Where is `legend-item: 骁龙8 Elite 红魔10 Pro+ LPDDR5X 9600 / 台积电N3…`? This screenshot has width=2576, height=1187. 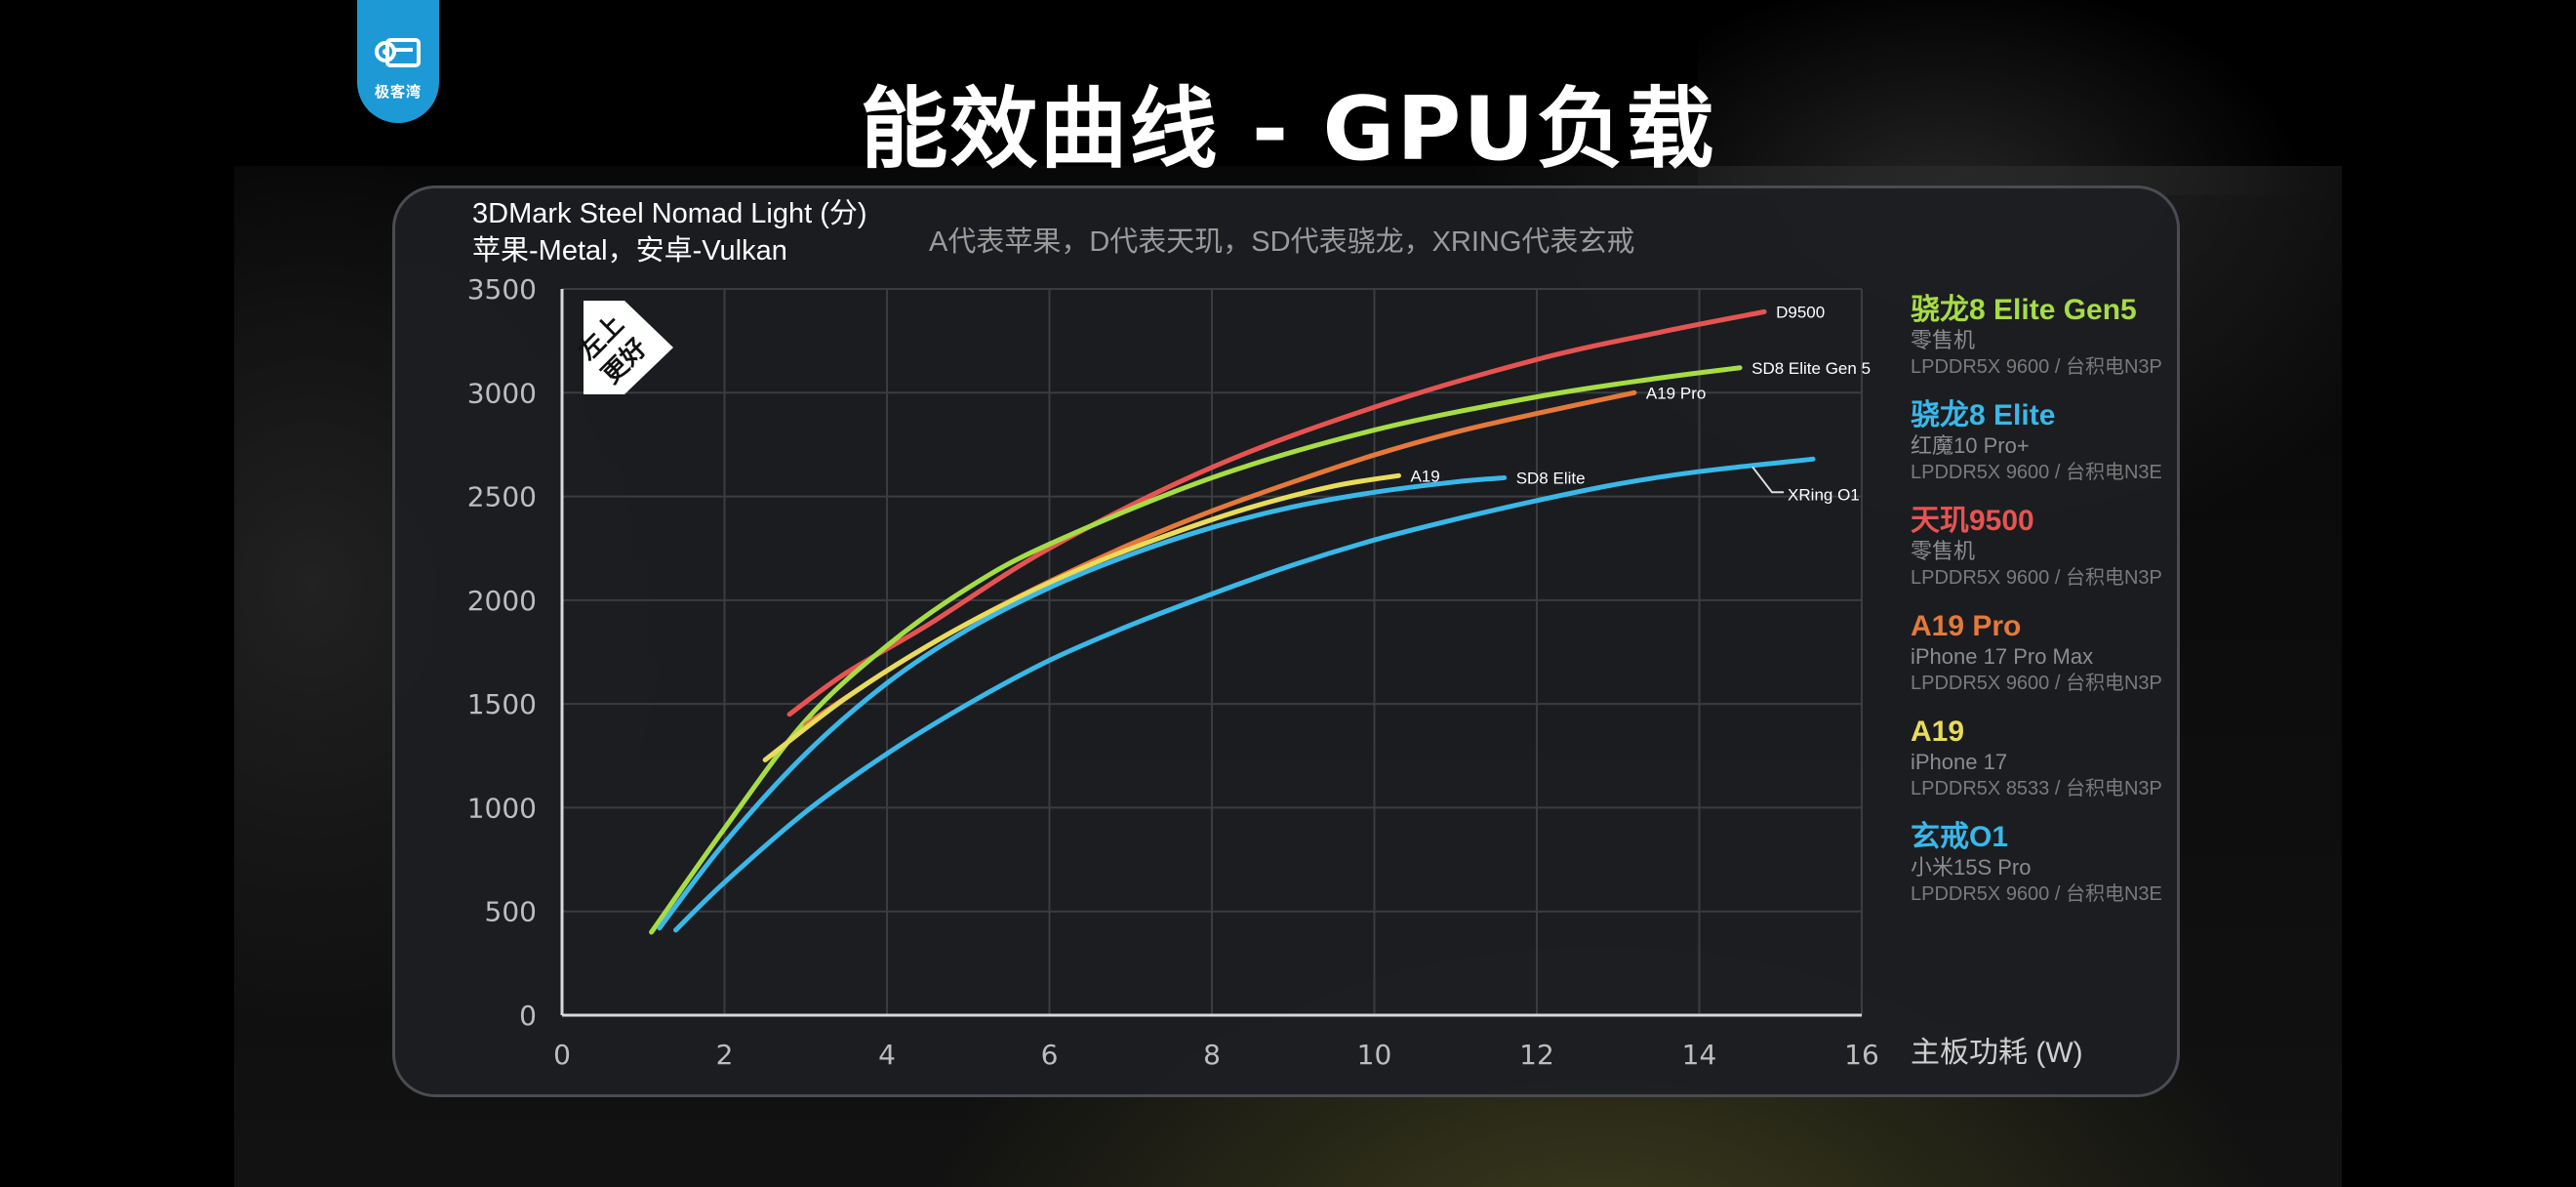 legend-item: 骁龙8 Elite 红魔10 Pro+ LPDDR5X 9600 / 台积电N3… is located at coordinates (2037, 451).